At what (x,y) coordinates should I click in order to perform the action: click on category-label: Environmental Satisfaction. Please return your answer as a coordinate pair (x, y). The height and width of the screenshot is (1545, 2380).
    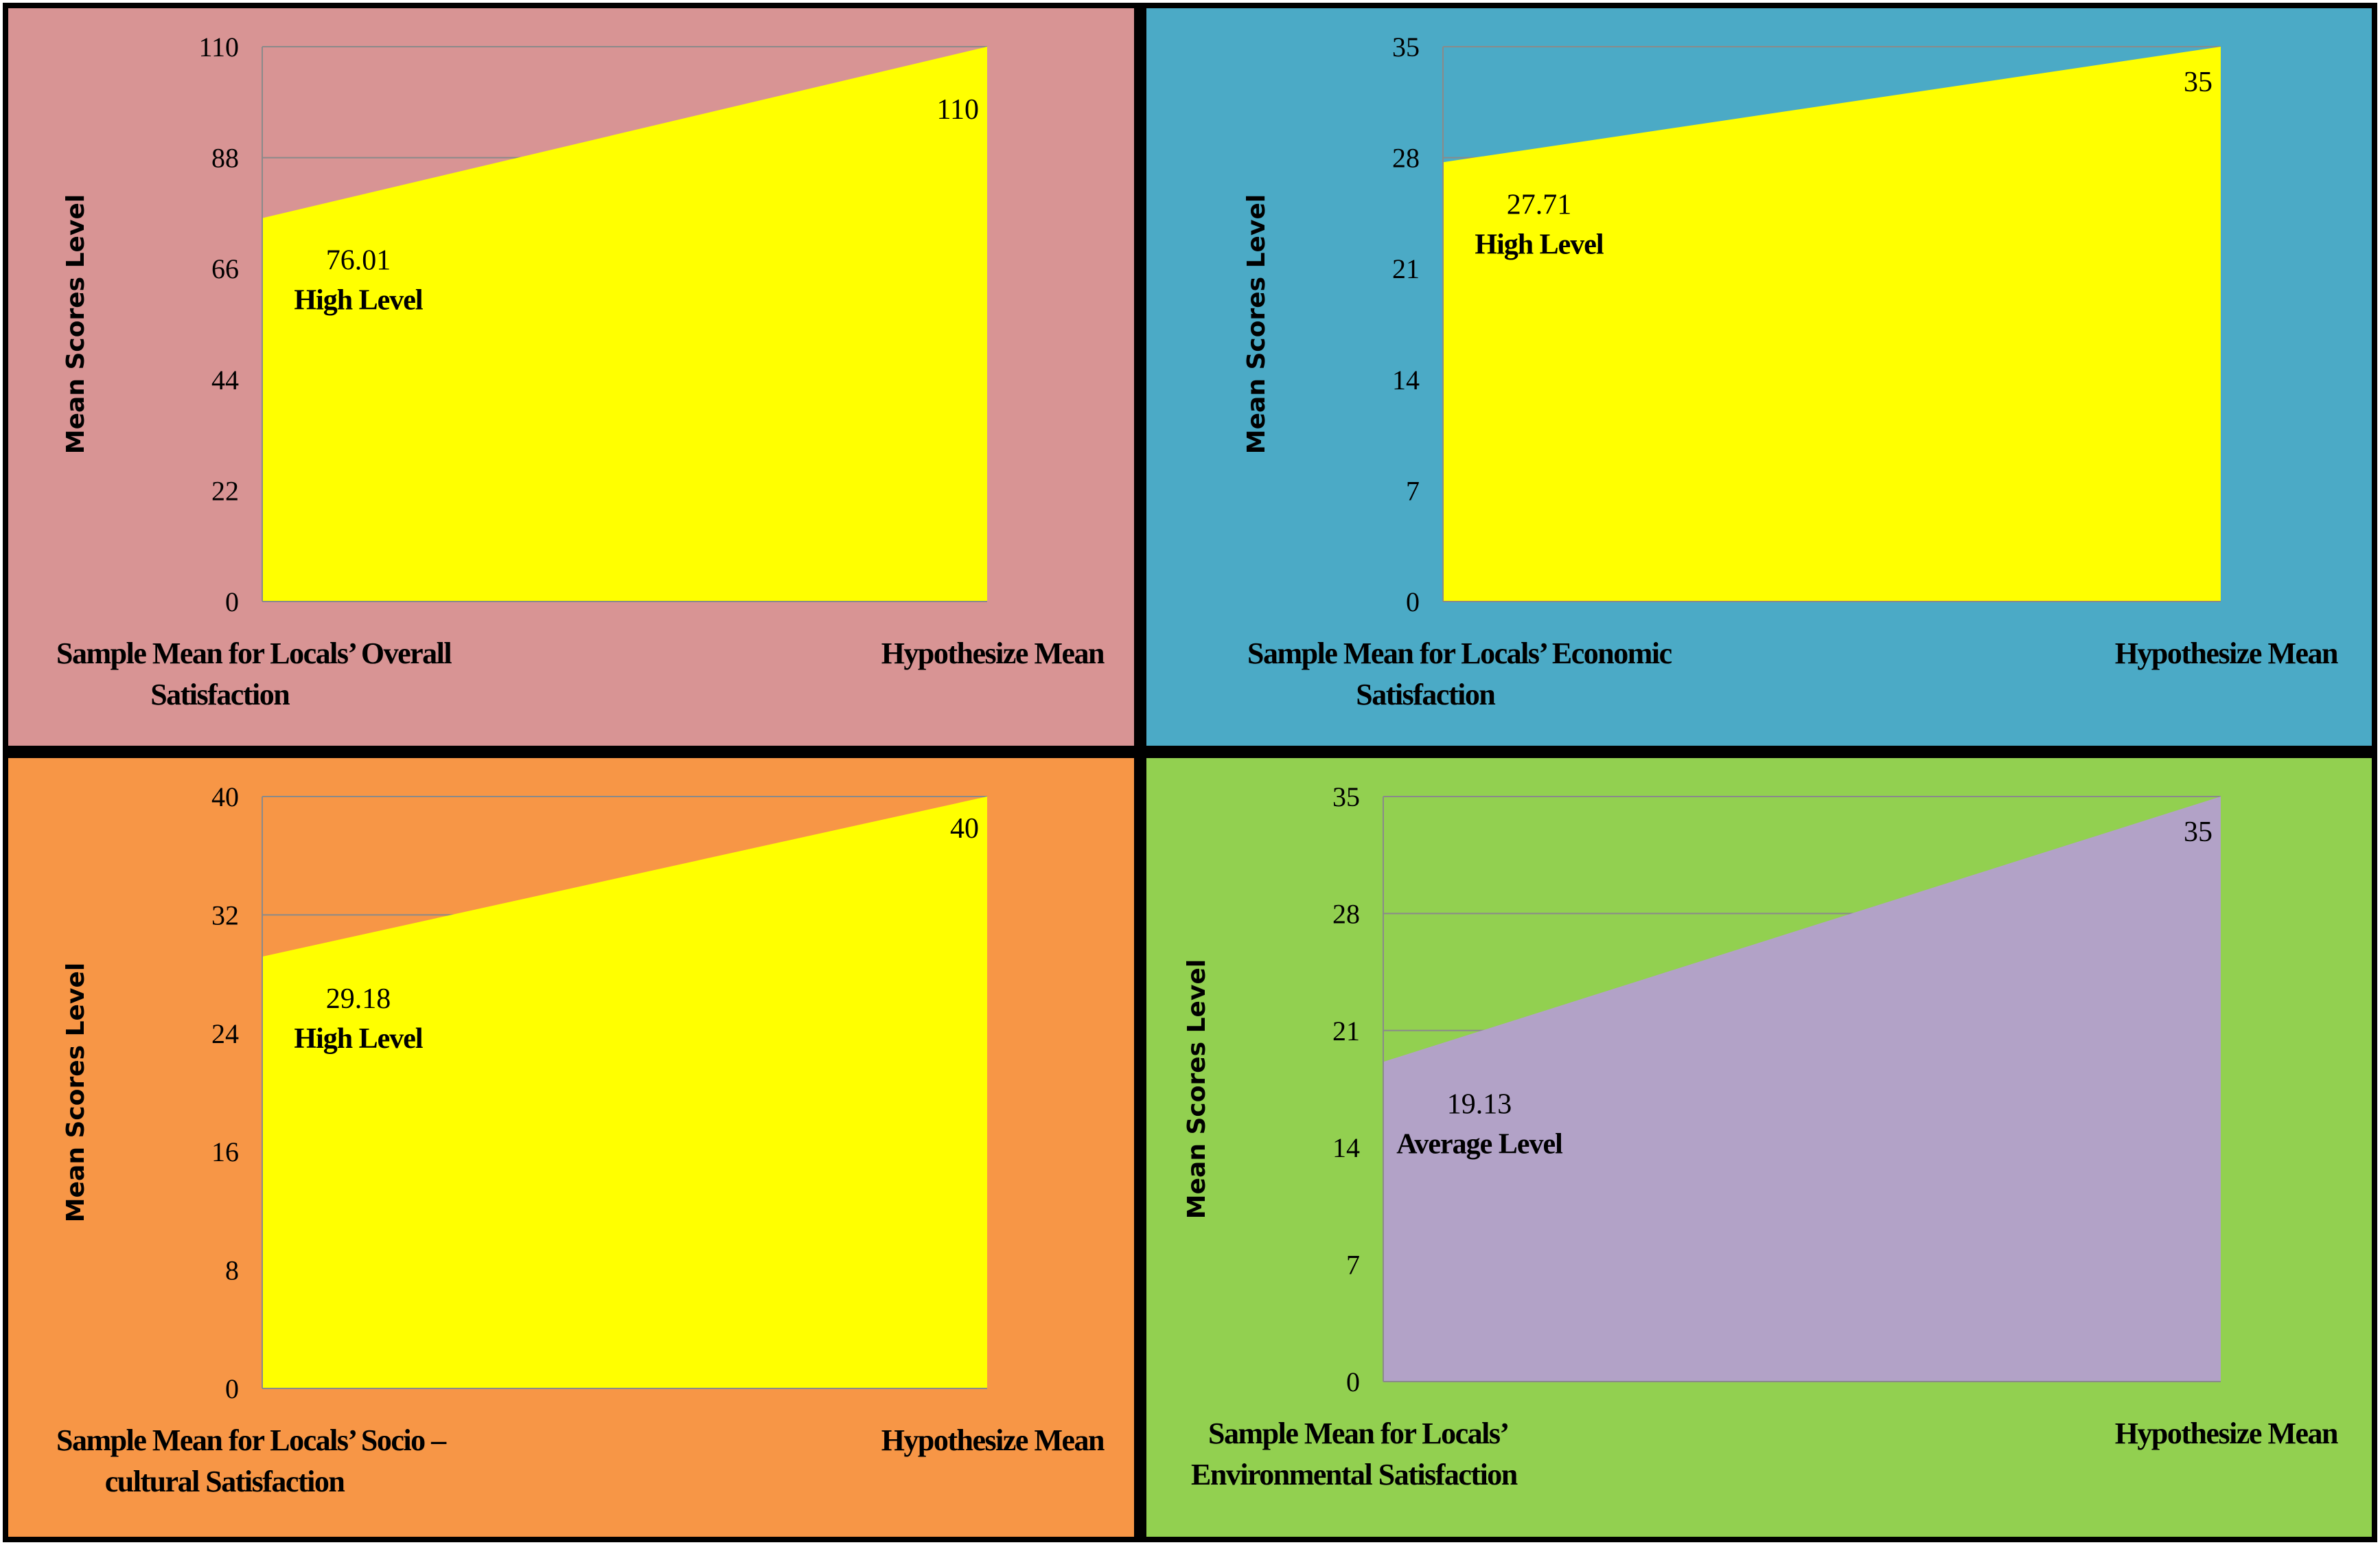
    Looking at the image, I should click on (1354, 1474).